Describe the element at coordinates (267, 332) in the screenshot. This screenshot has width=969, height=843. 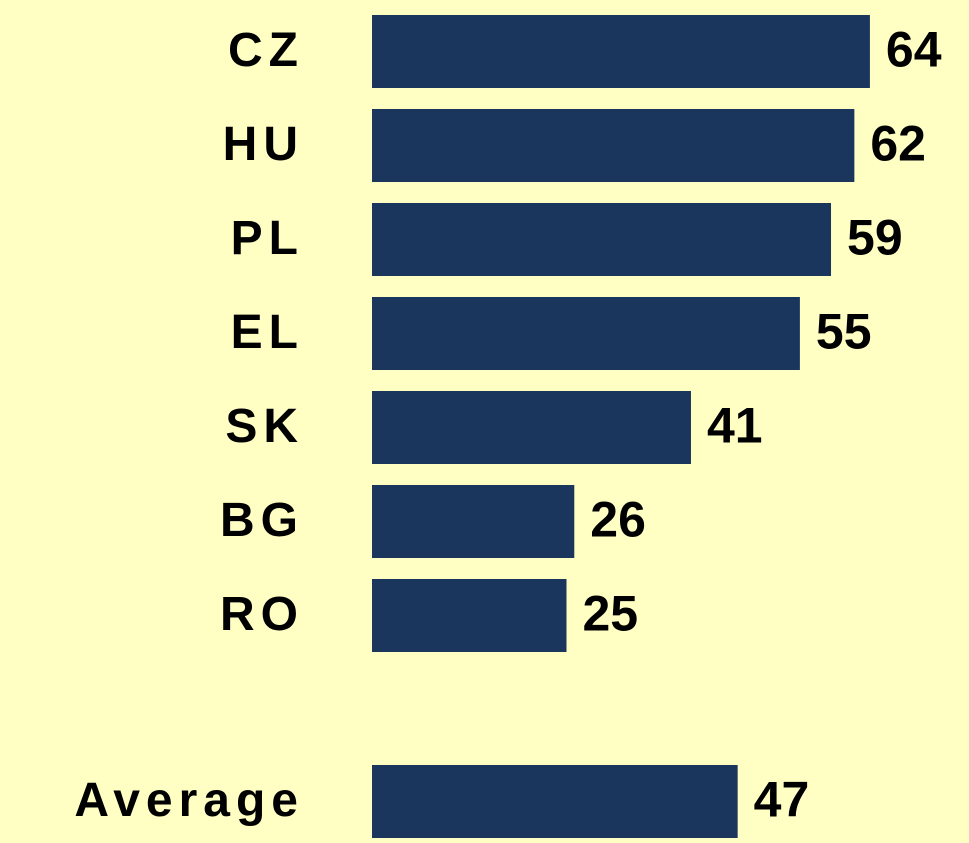
I see `category-label: EL` at that location.